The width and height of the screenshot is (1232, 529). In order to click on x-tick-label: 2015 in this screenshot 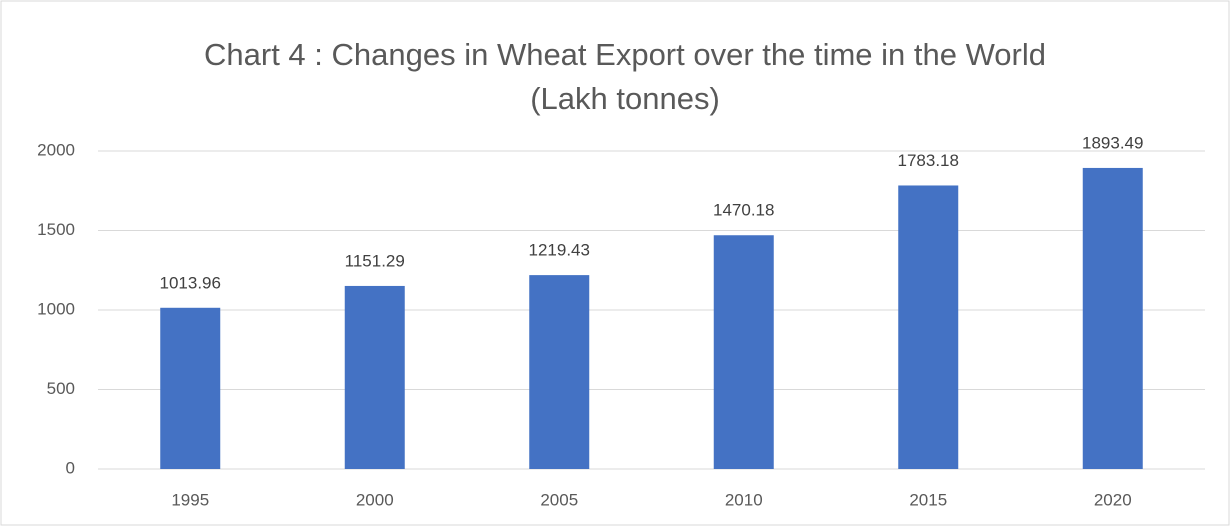, I will do `click(928, 499)`.